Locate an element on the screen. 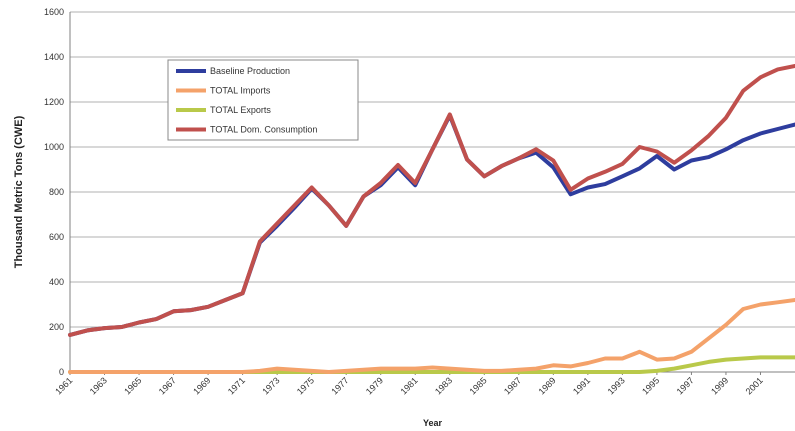  x-tick-label: 1977 is located at coordinates (339, 385).